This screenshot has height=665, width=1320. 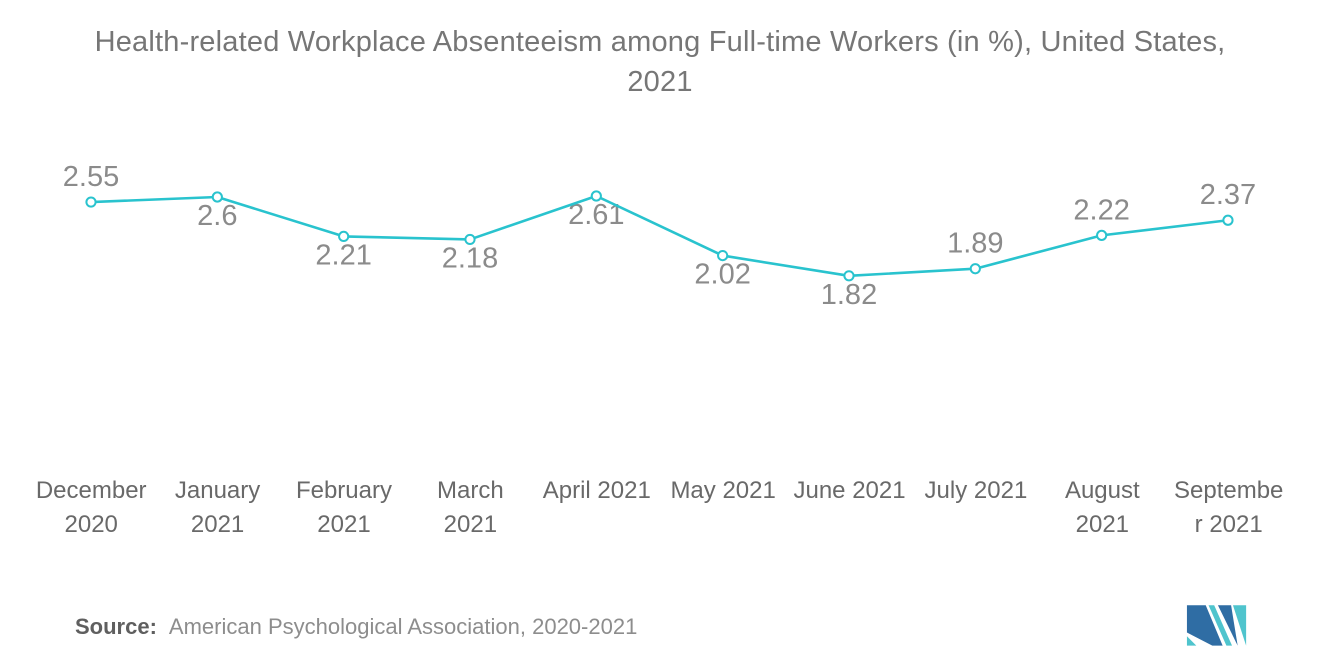 I want to click on logo-shape-teal-corner, so click(x=1191, y=641).